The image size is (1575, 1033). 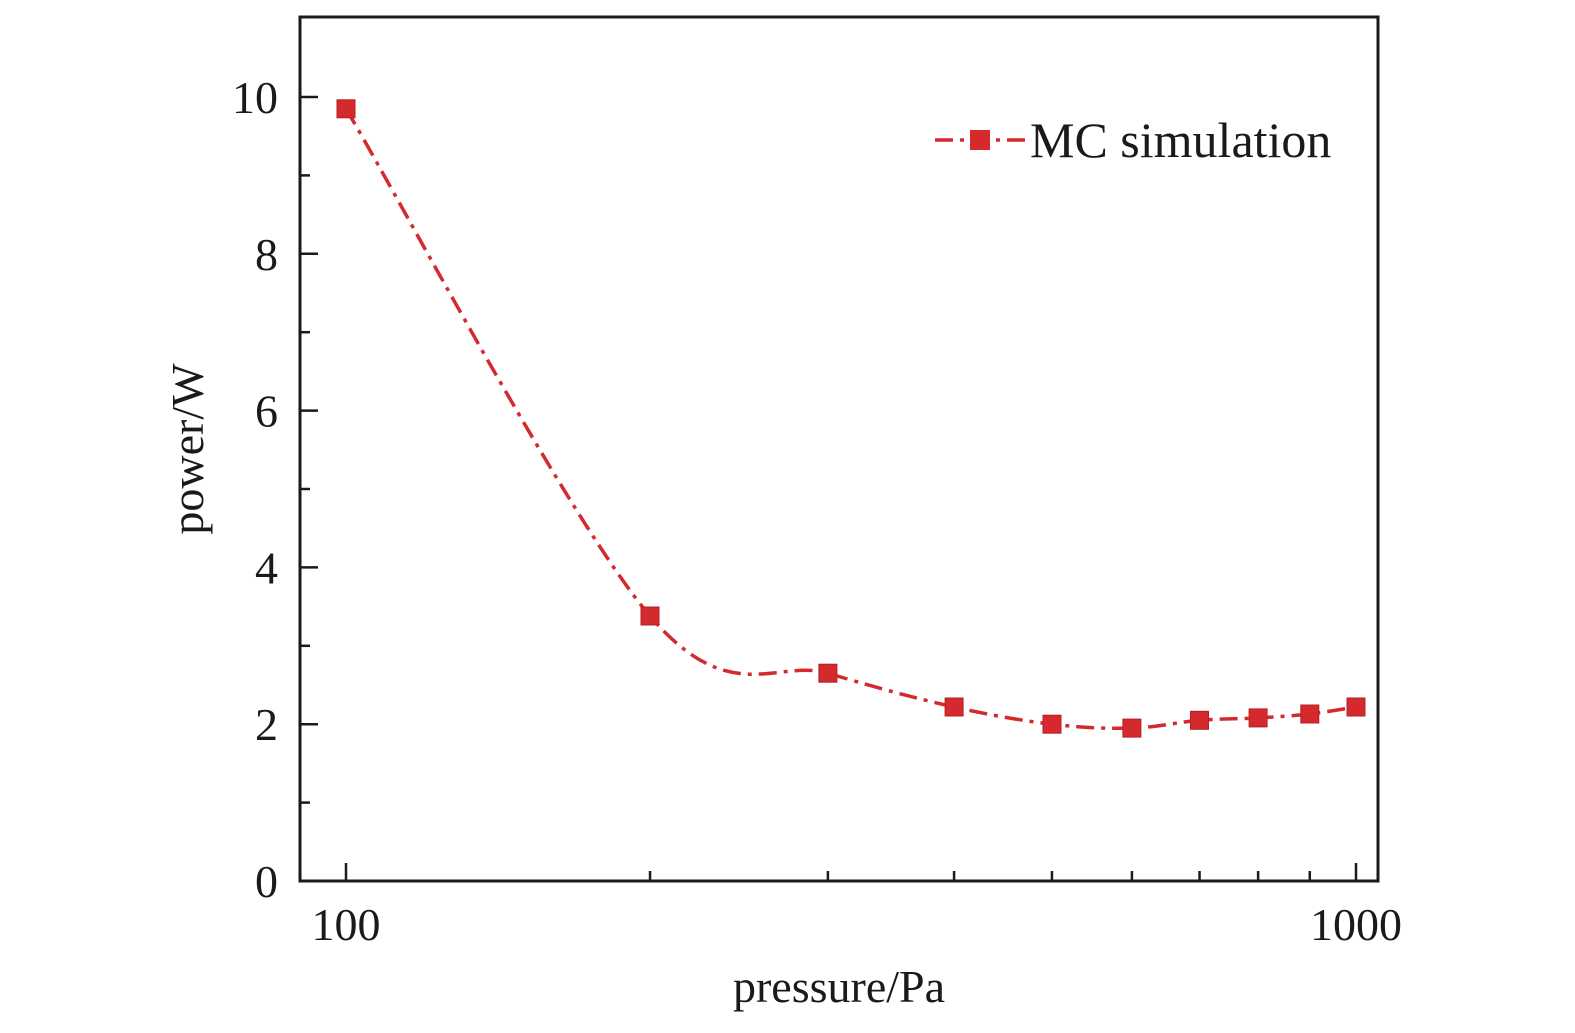 I want to click on y-tick-label: 6, so click(x=266, y=411).